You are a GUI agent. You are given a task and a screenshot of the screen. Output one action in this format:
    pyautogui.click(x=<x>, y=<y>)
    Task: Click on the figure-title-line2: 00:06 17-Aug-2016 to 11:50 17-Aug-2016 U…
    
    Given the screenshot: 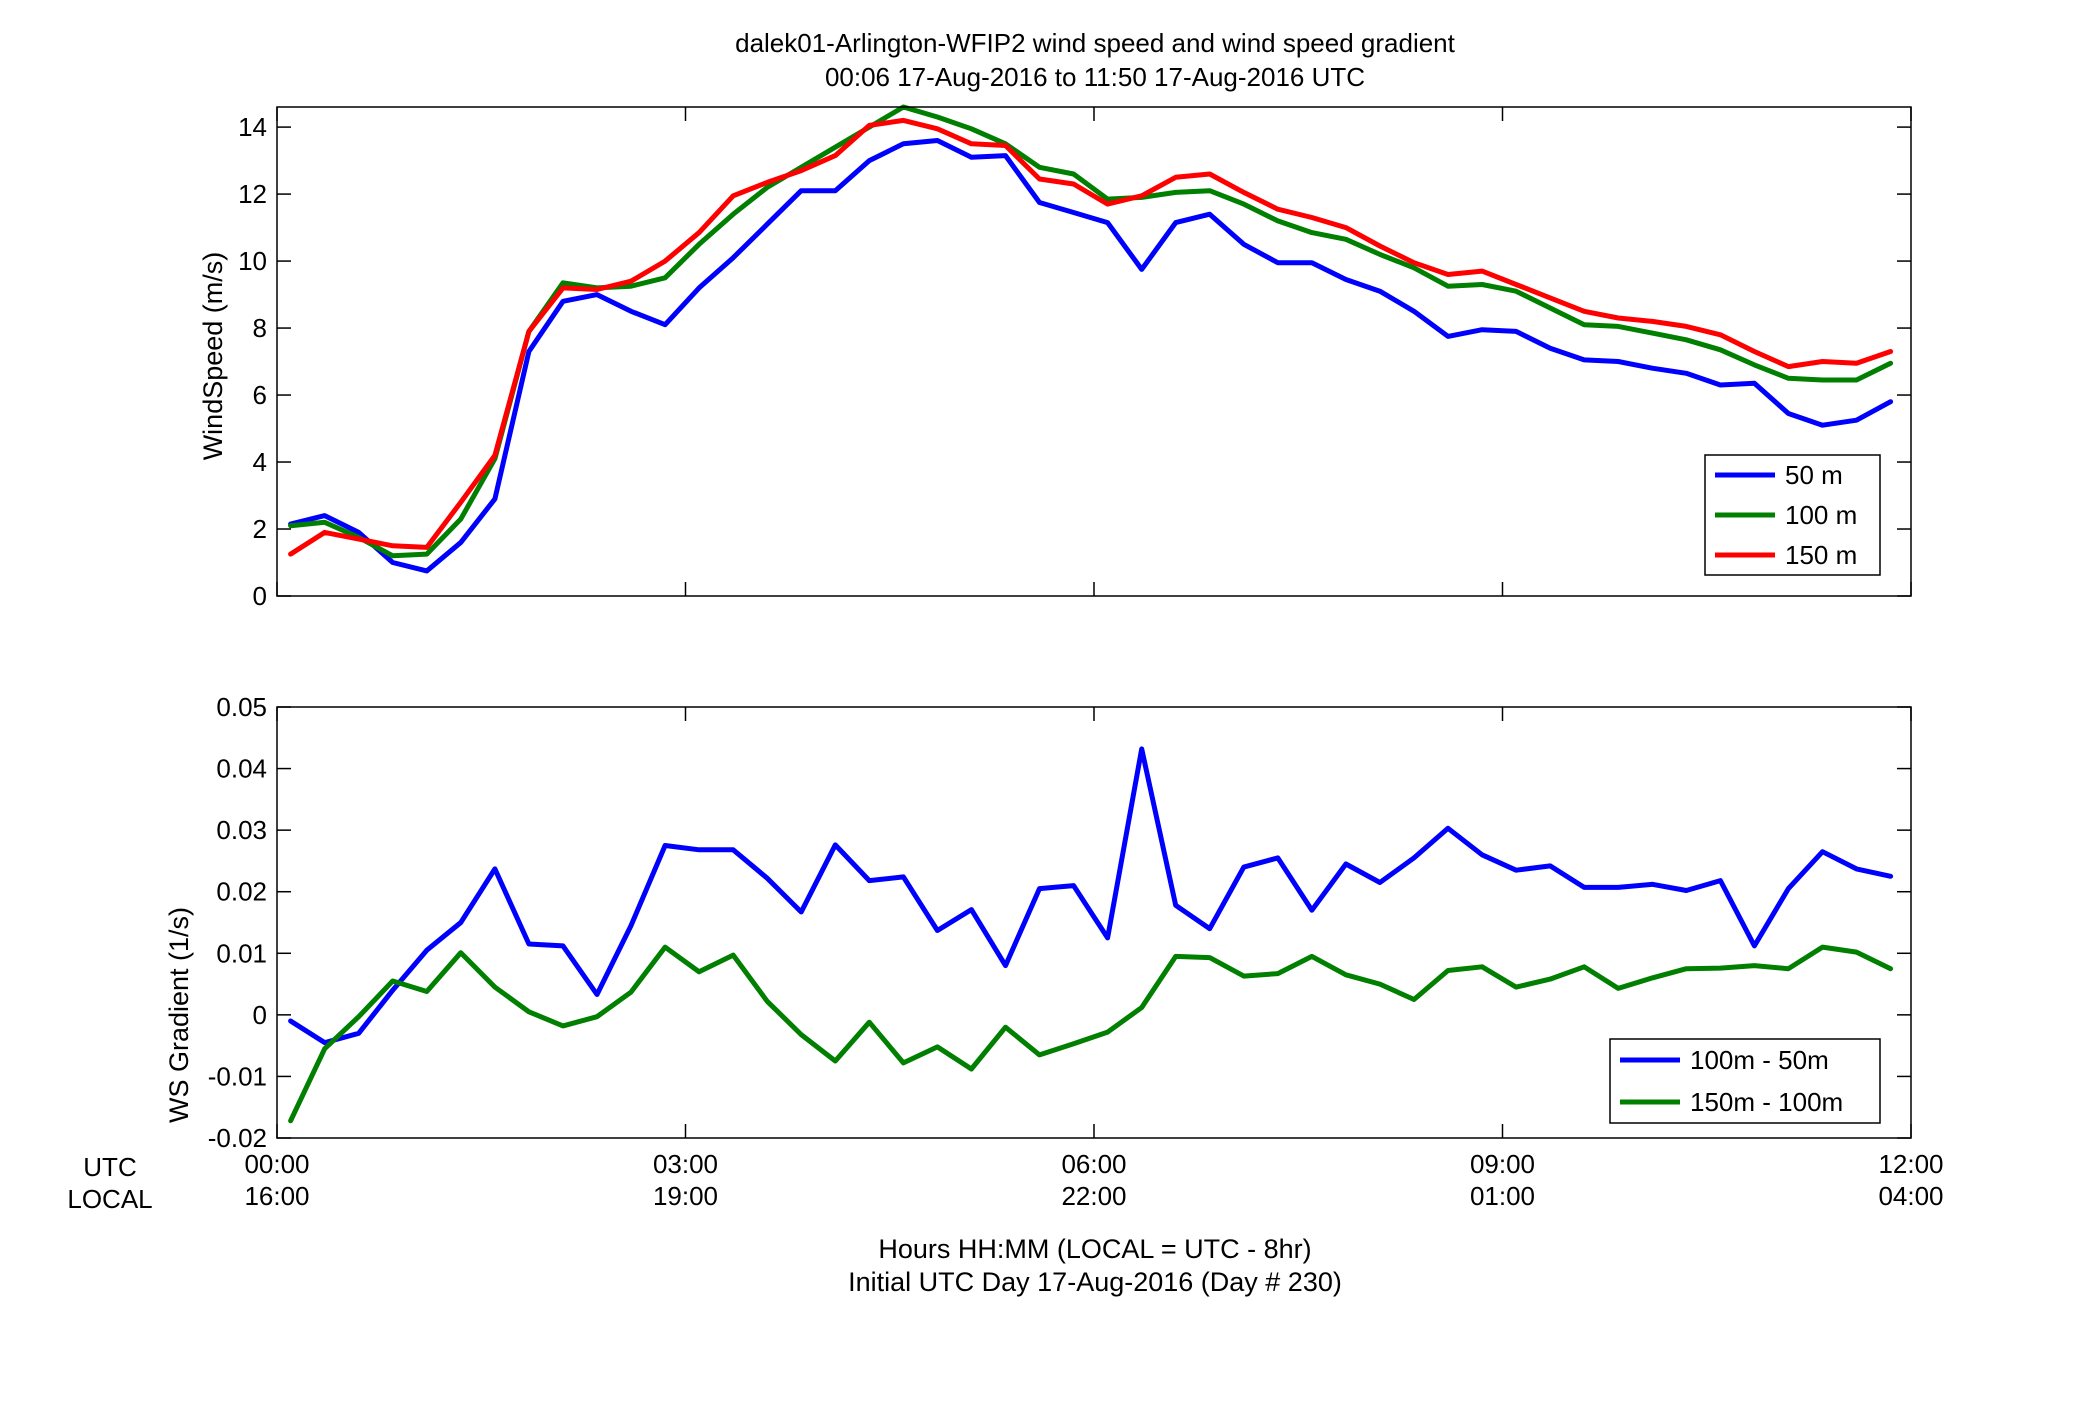 What is the action you would take?
    pyautogui.click(x=1095, y=77)
    